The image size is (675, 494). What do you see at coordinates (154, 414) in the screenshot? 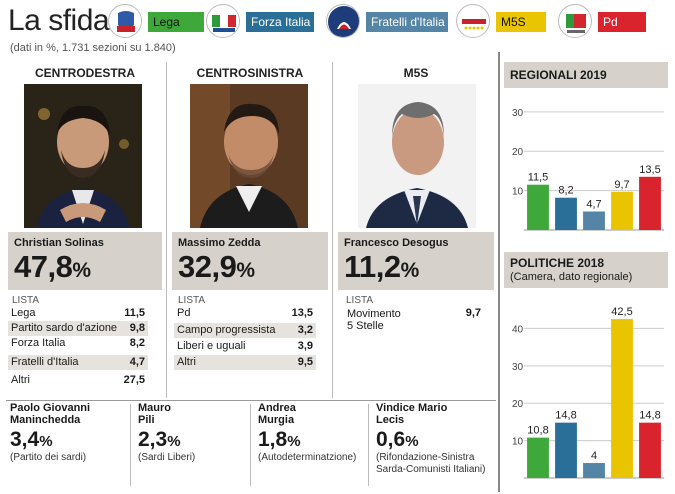
I see `minor-candidate-name: Mauro Pili` at bounding box center [154, 414].